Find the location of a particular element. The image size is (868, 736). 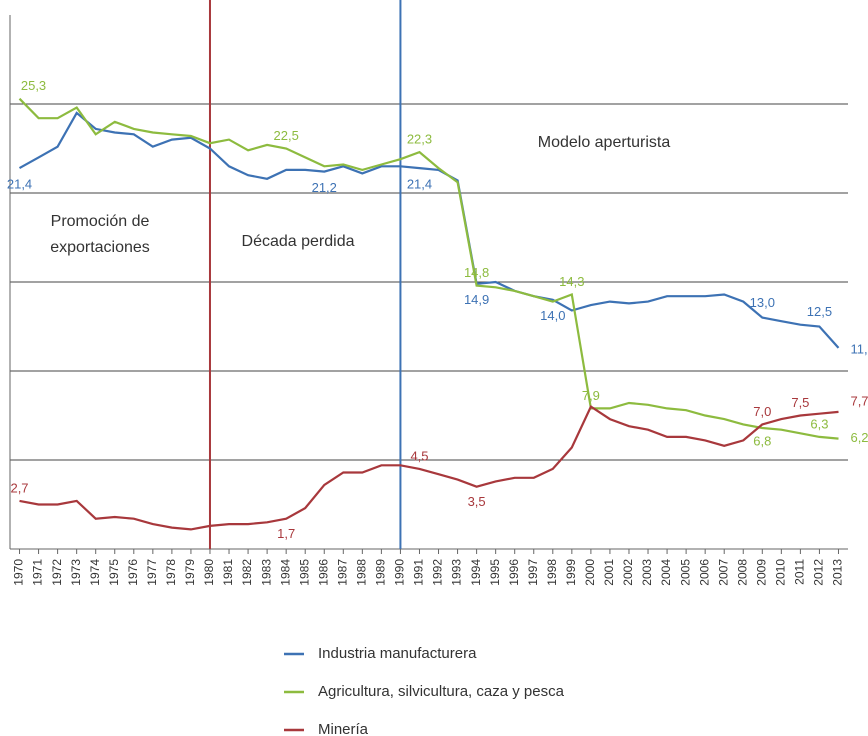

data-label: 13,0 is located at coordinates (762, 302).